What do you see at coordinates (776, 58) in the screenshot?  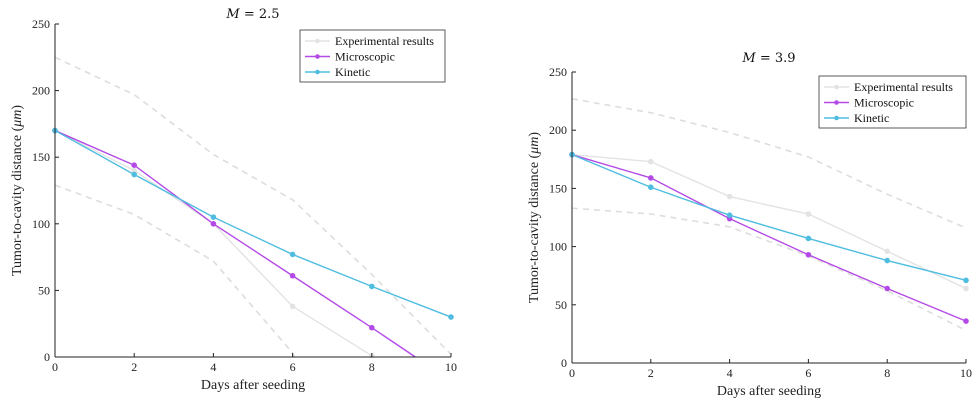 I see `chart-title-value: = 3.9` at bounding box center [776, 58].